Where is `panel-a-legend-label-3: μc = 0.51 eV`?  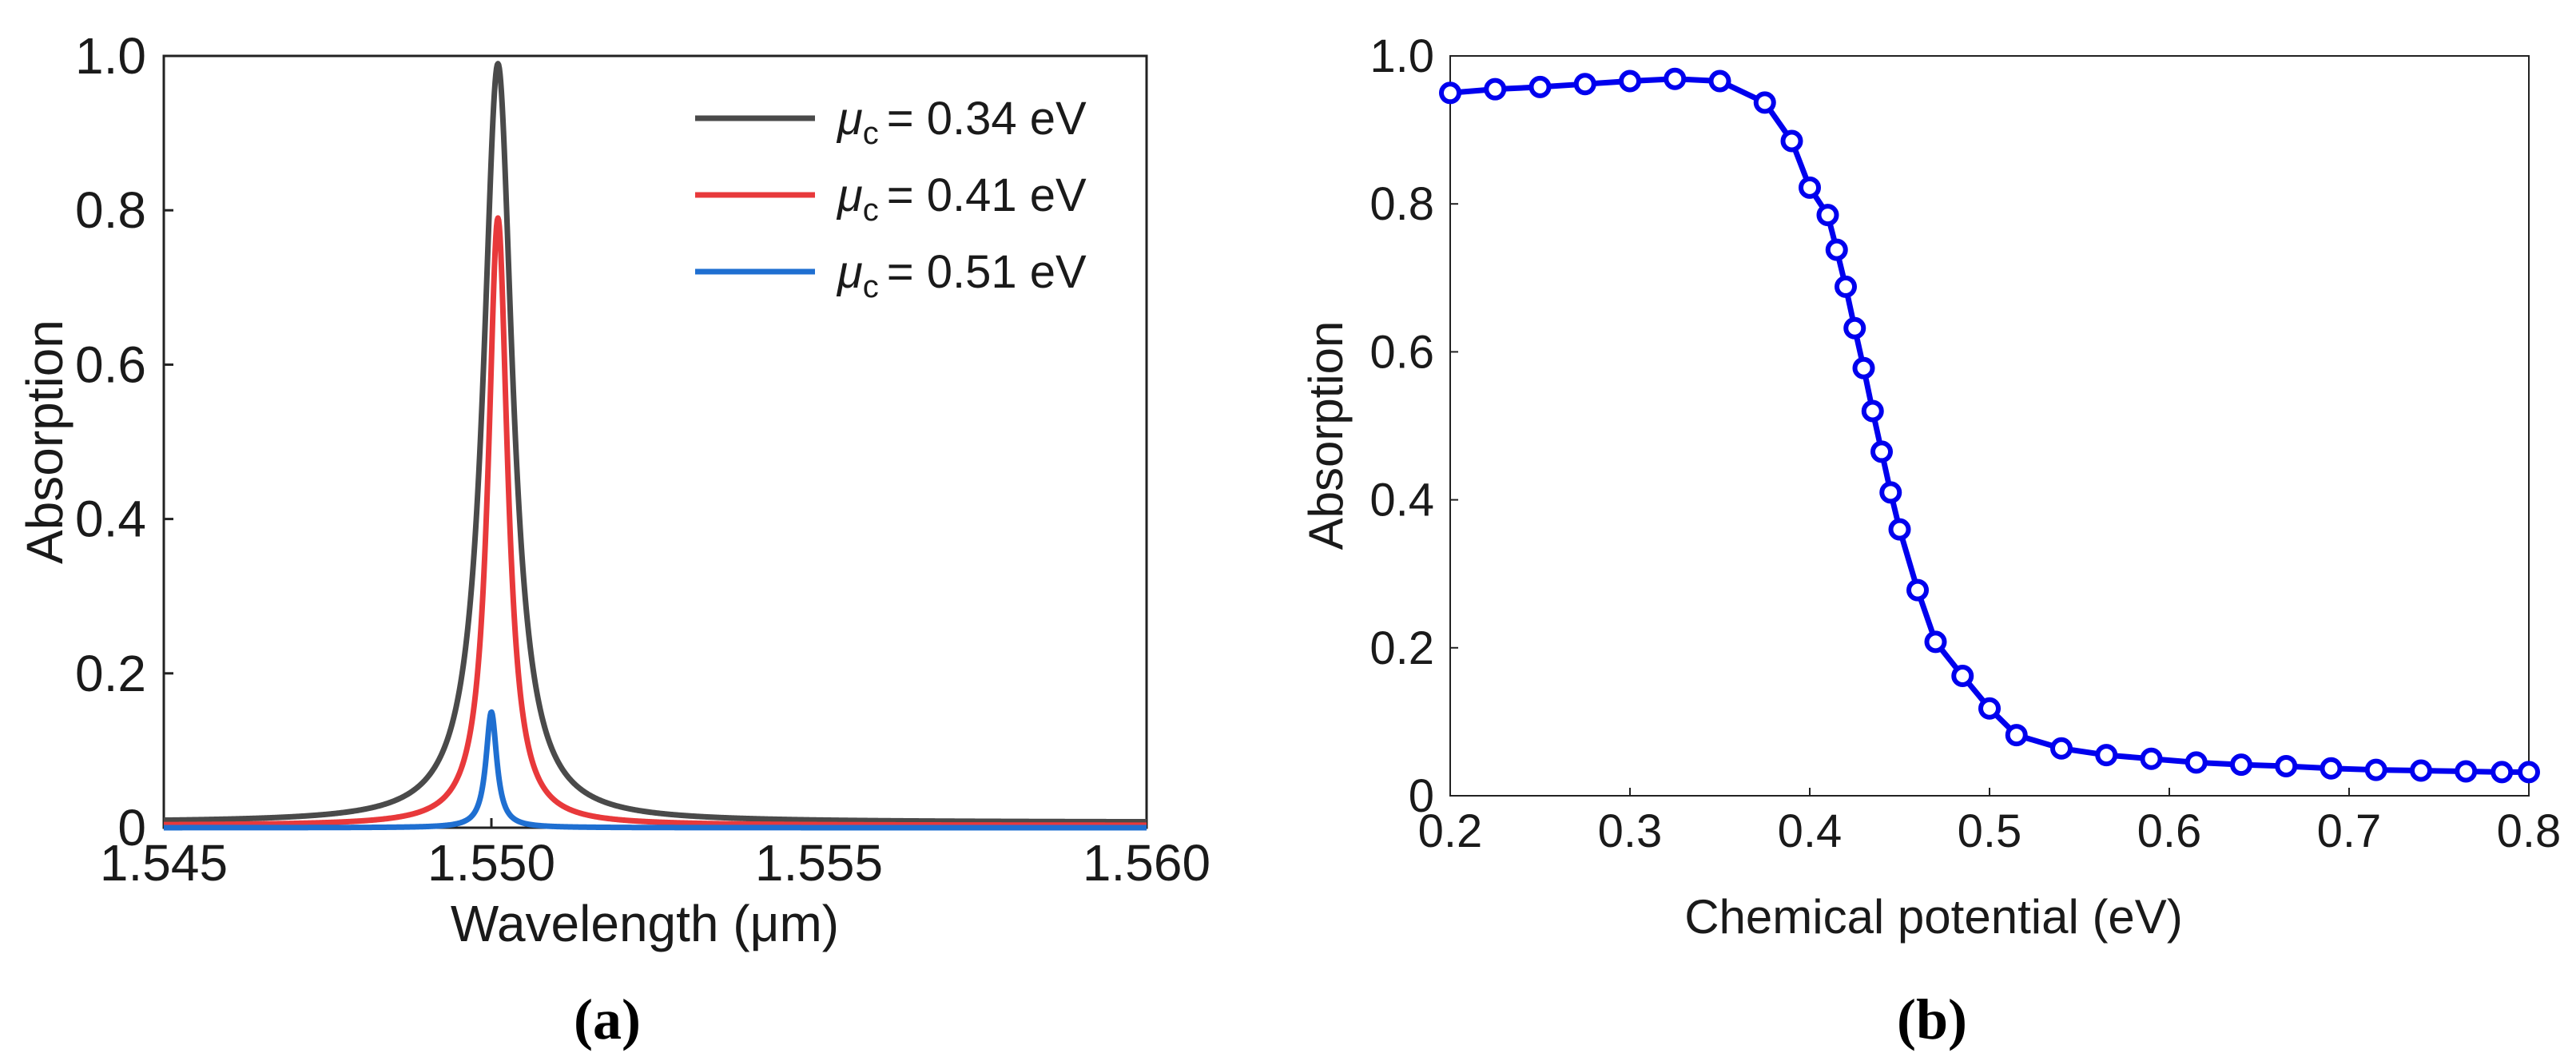
panel-a-legend-label-3: μc = 0.51 eV is located at coordinates (961, 275).